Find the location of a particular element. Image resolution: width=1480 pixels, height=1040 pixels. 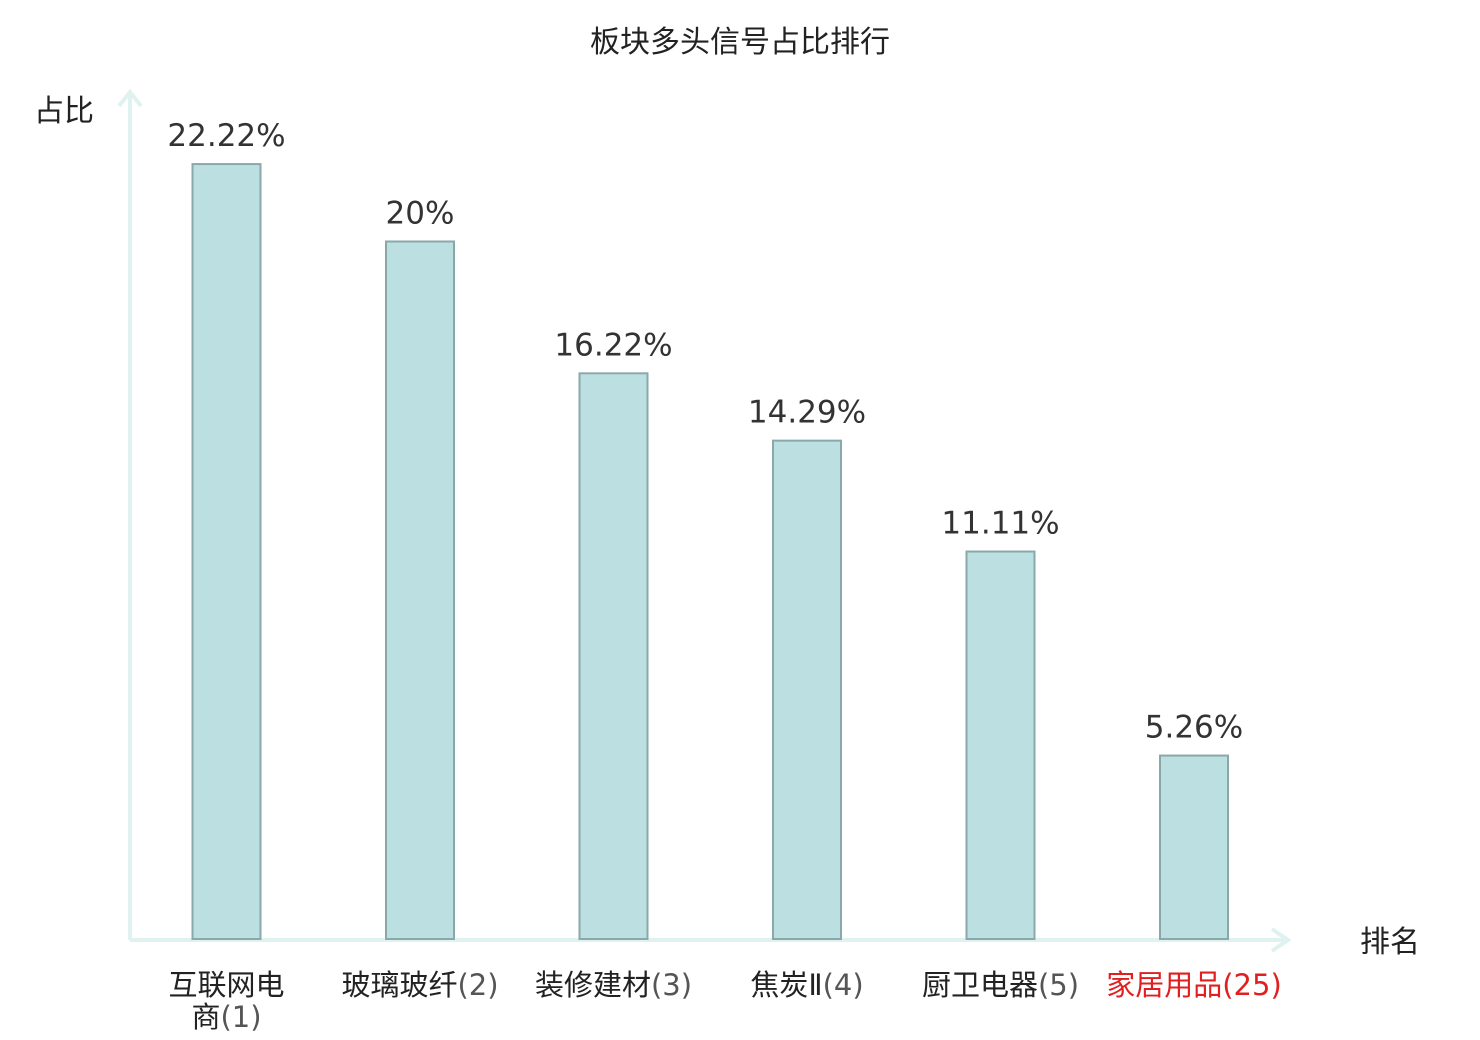

x-tick-rank: (4) is located at coordinates (843, 985).